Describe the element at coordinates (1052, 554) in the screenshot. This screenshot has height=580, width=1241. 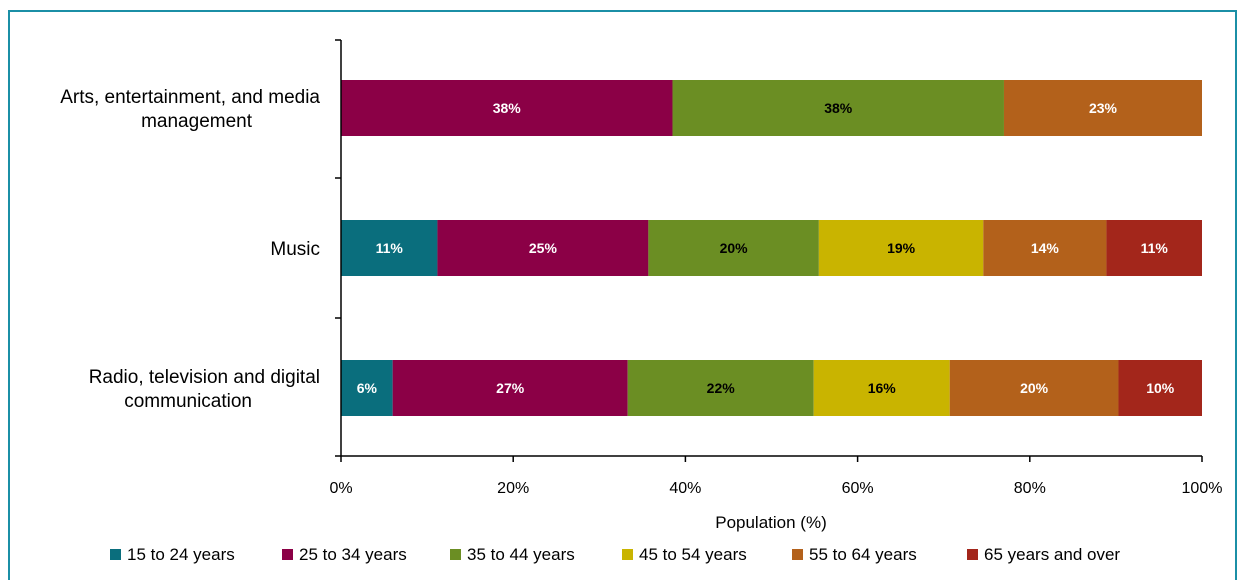
I see `legend-label: 65 years and over` at that location.